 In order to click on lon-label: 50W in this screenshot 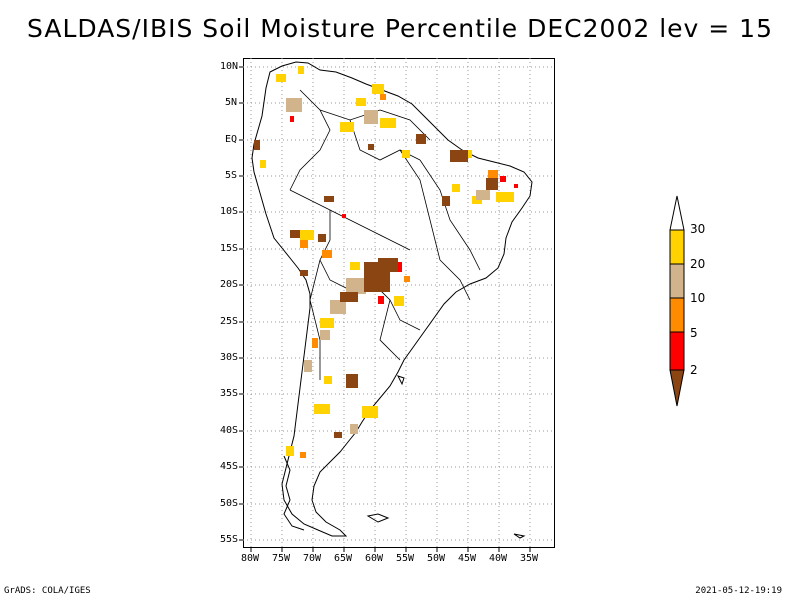, I will do `click(436, 558)`.